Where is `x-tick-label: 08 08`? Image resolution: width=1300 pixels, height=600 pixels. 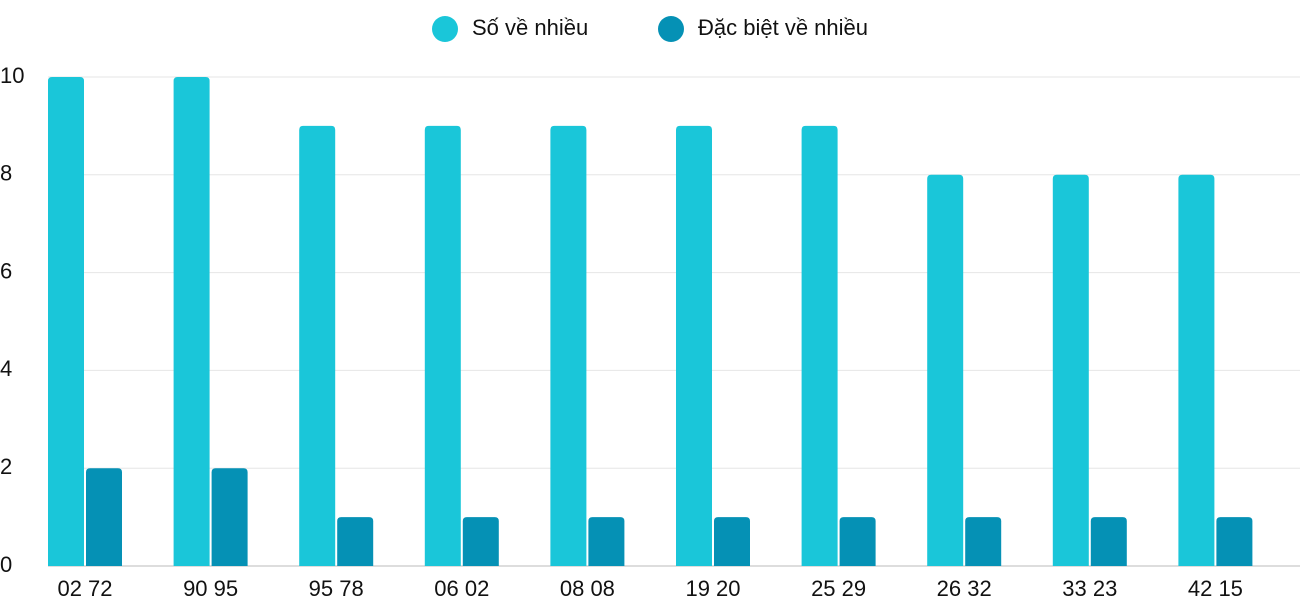 x-tick-label: 08 08 is located at coordinates (587, 588).